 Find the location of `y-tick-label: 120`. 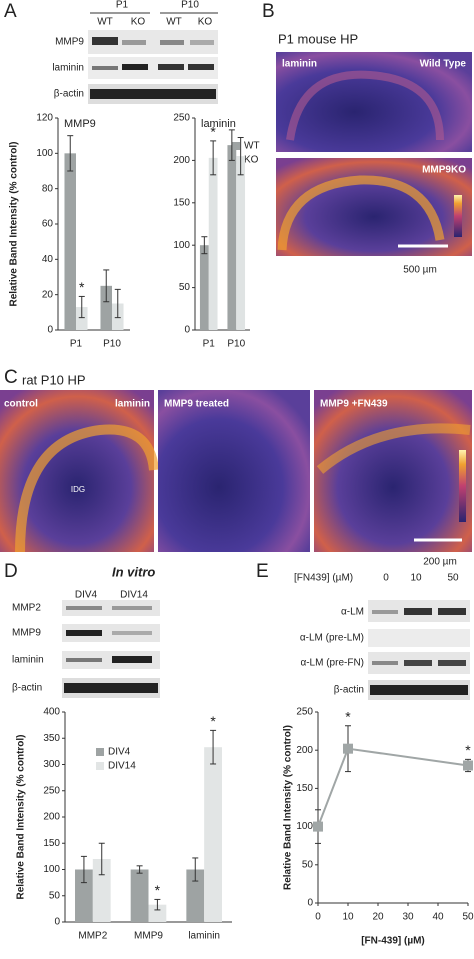

y-tick-label: 120 is located at coordinates (44, 118).